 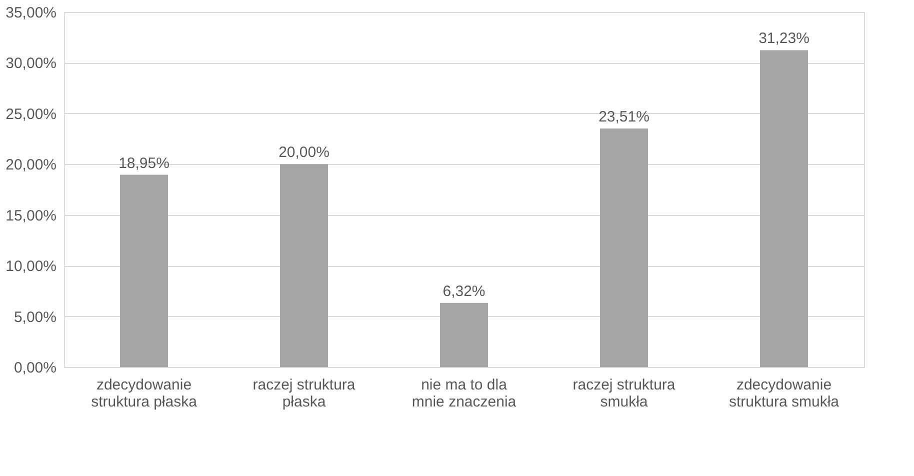 I want to click on y-tick-label: 0,00%, so click(x=35, y=368).